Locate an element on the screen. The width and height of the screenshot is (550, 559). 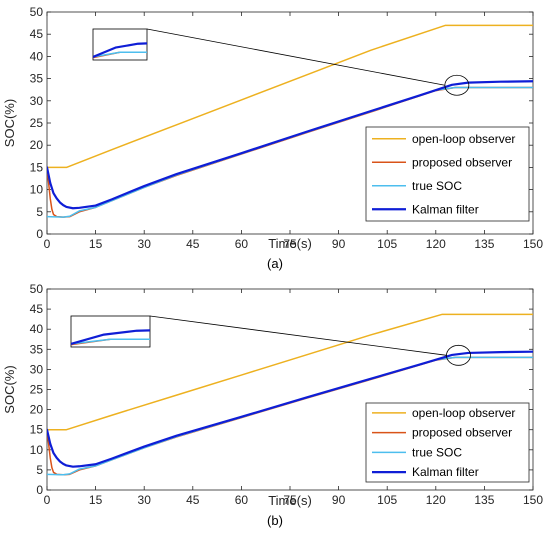
panel-label: (a) is located at coordinates (275, 263).